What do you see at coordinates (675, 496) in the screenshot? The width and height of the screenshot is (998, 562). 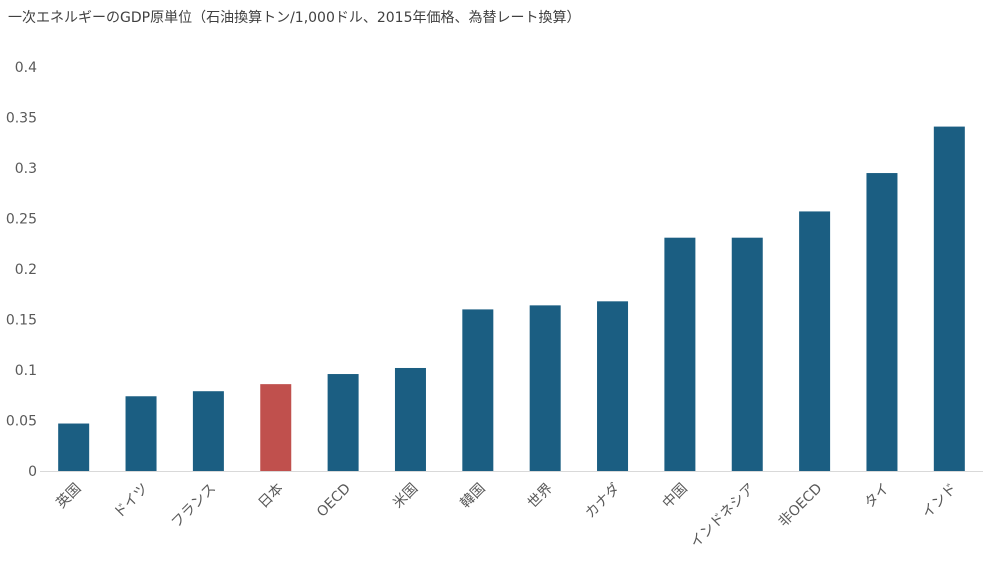 I see `x-tick-label: 中国` at bounding box center [675, 496].